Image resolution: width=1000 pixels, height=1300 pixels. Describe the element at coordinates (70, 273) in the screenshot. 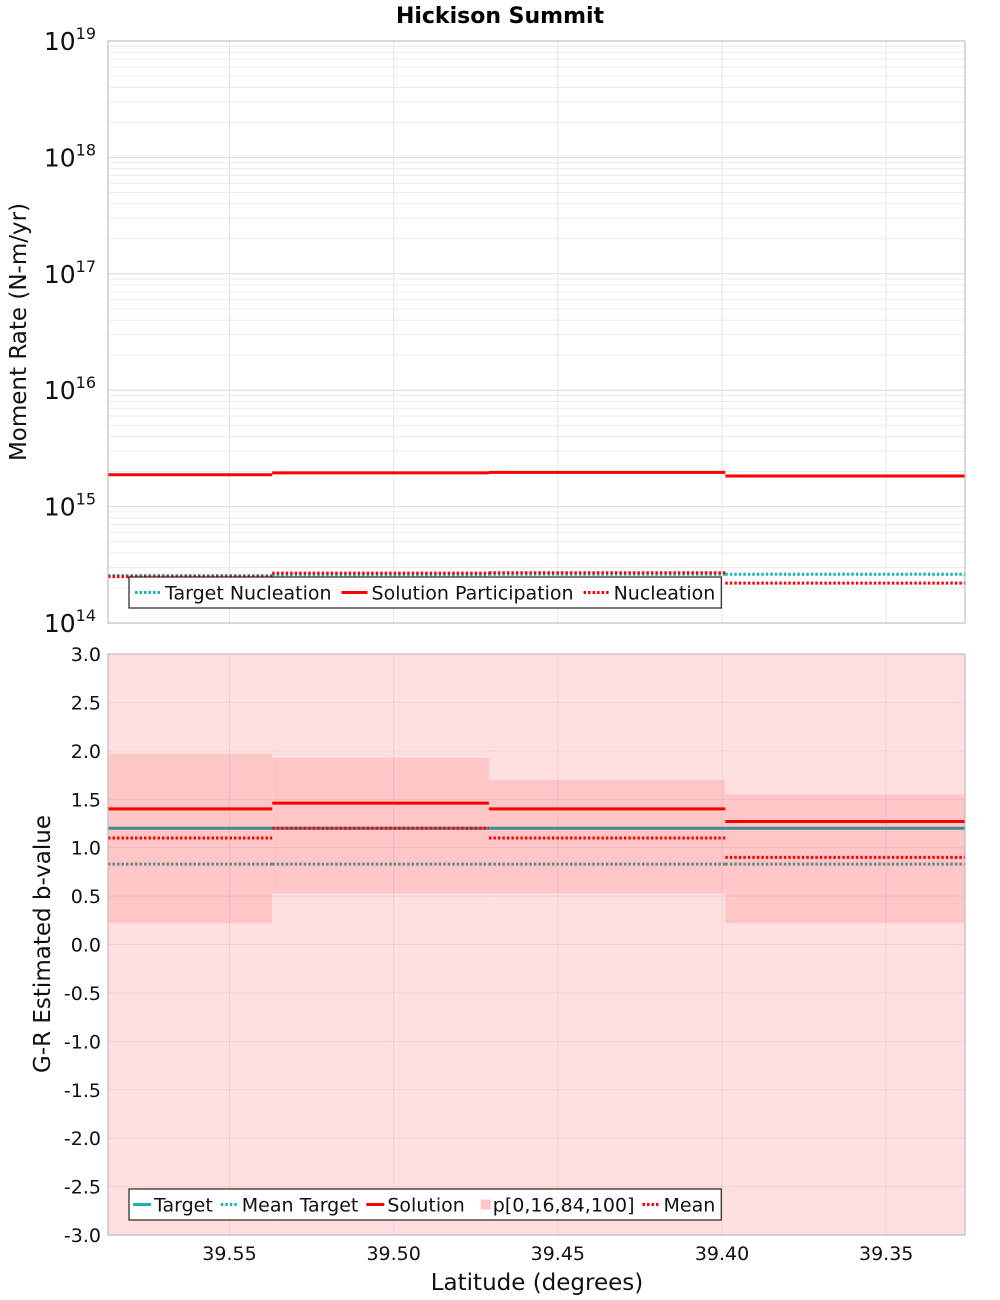

I see `top-ytick-label: 1017` at that location.